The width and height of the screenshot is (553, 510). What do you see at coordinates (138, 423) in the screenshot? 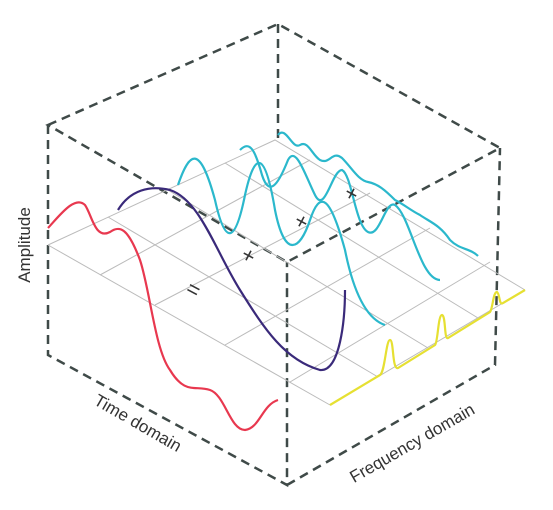
I see `axis-label: Time domain` at bounding box center [138, 423].